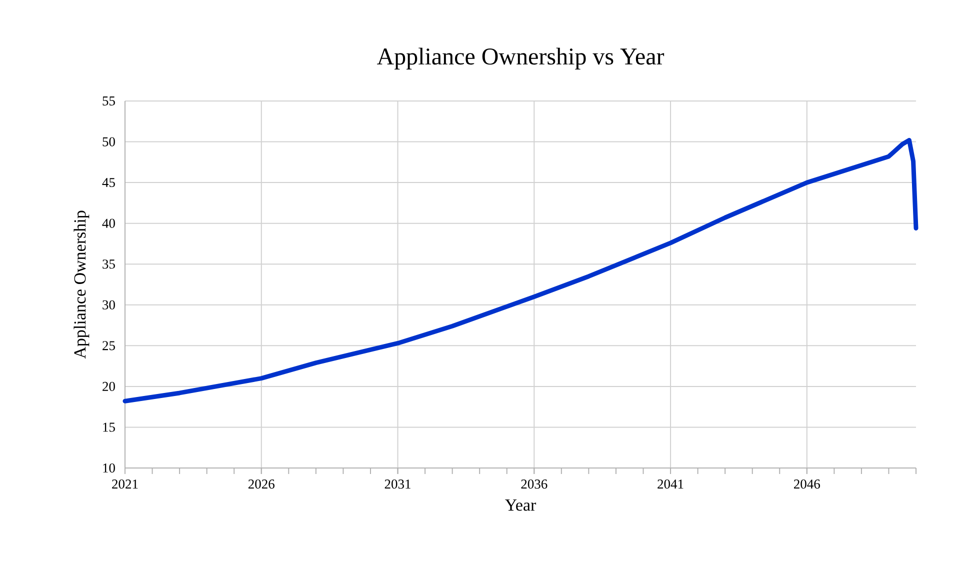  I want to click on y-tick-label: 55, so click(108, 101).